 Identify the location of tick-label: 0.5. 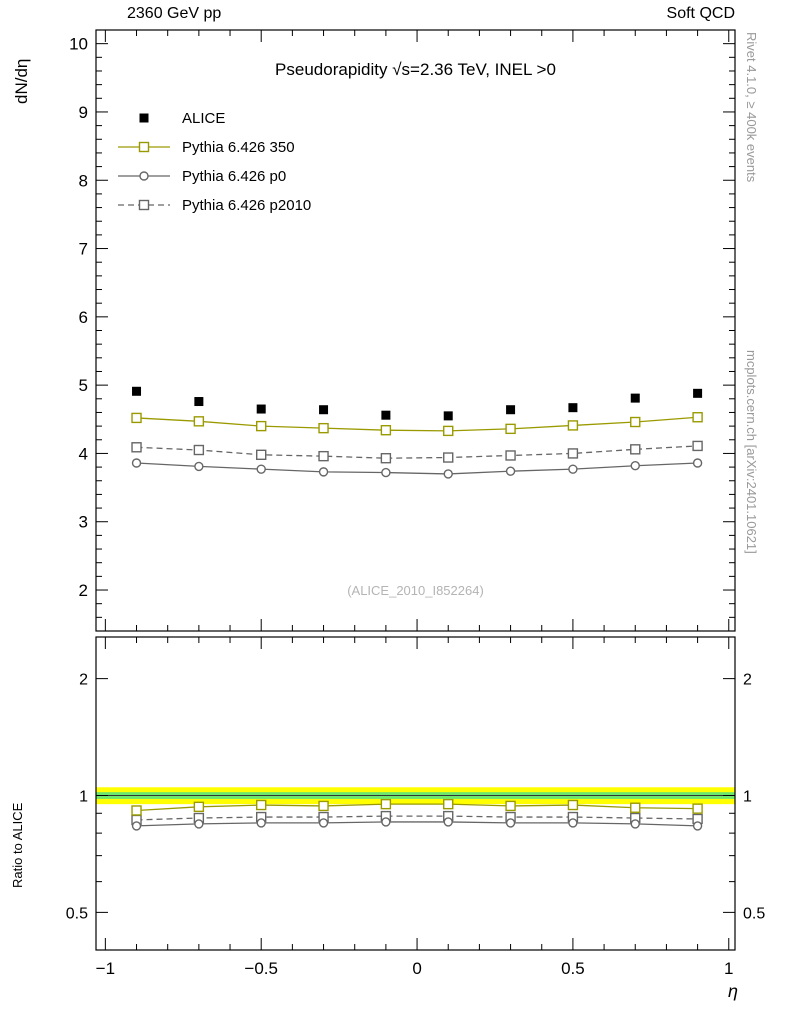
(573, 968).